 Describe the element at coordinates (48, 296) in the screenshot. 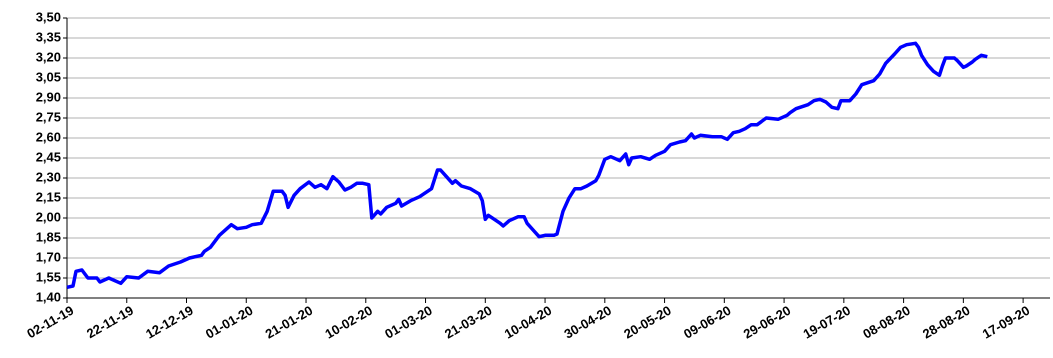

I see `y-tick-label: 1,40` at that location.